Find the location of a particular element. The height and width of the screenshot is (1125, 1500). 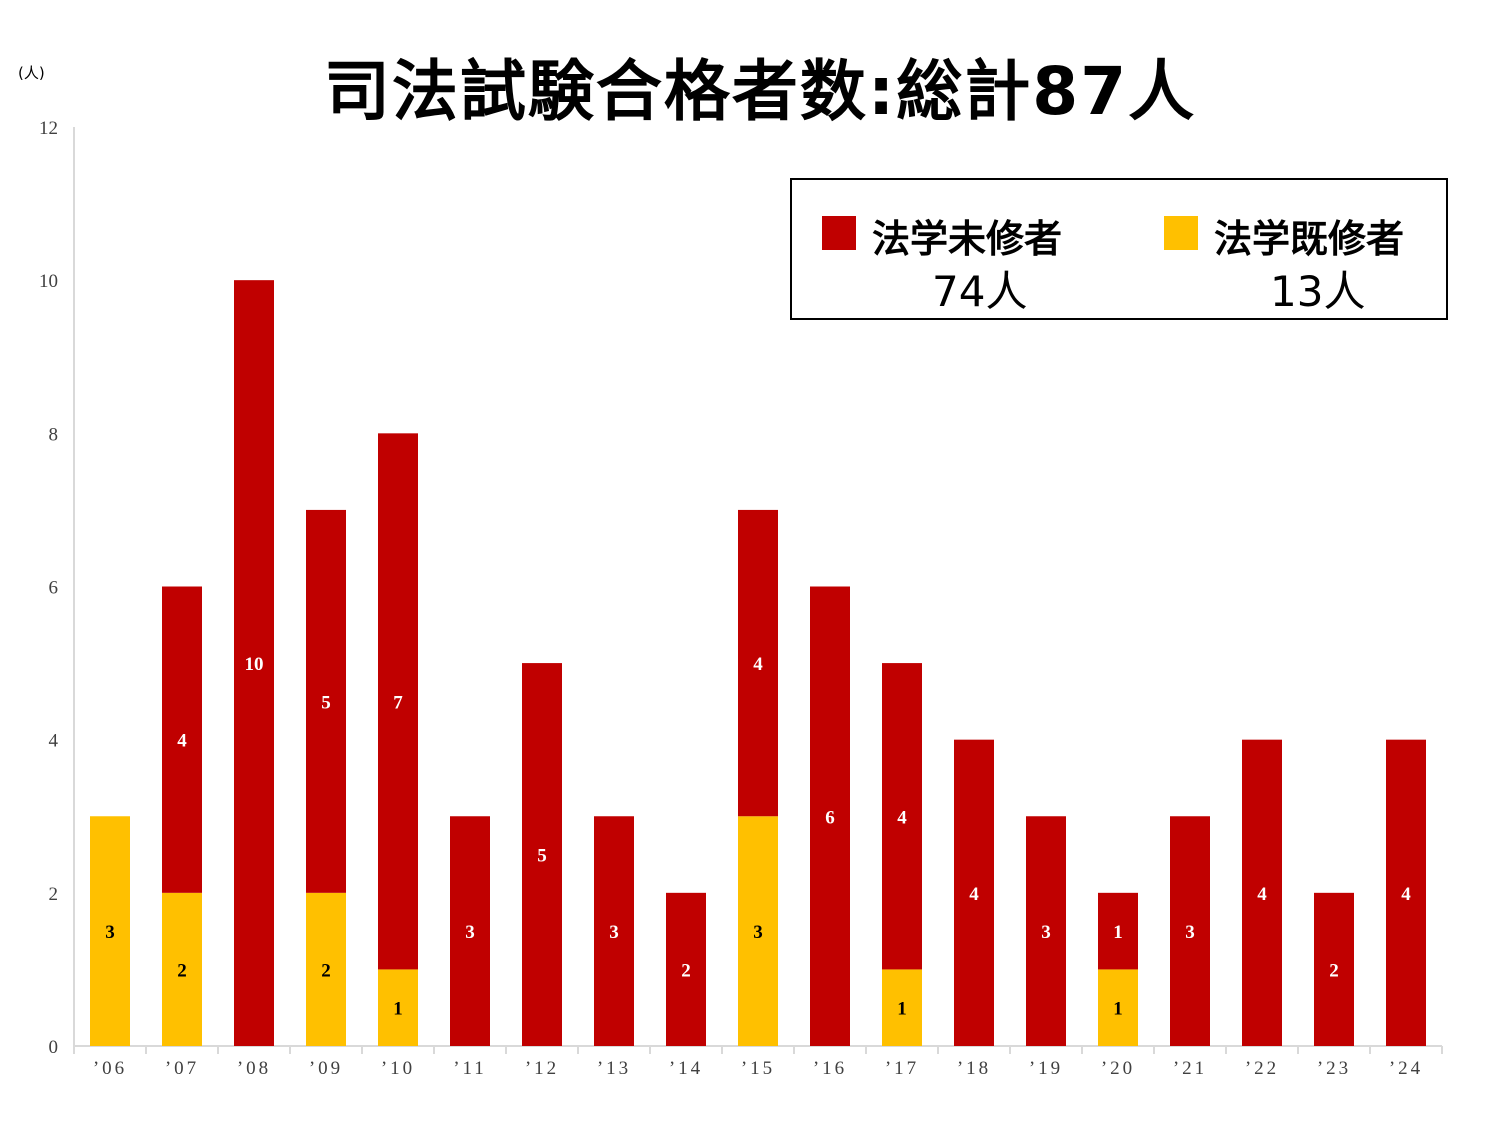

x-tick-label: ’12 is located at coordinates (542, 1068).